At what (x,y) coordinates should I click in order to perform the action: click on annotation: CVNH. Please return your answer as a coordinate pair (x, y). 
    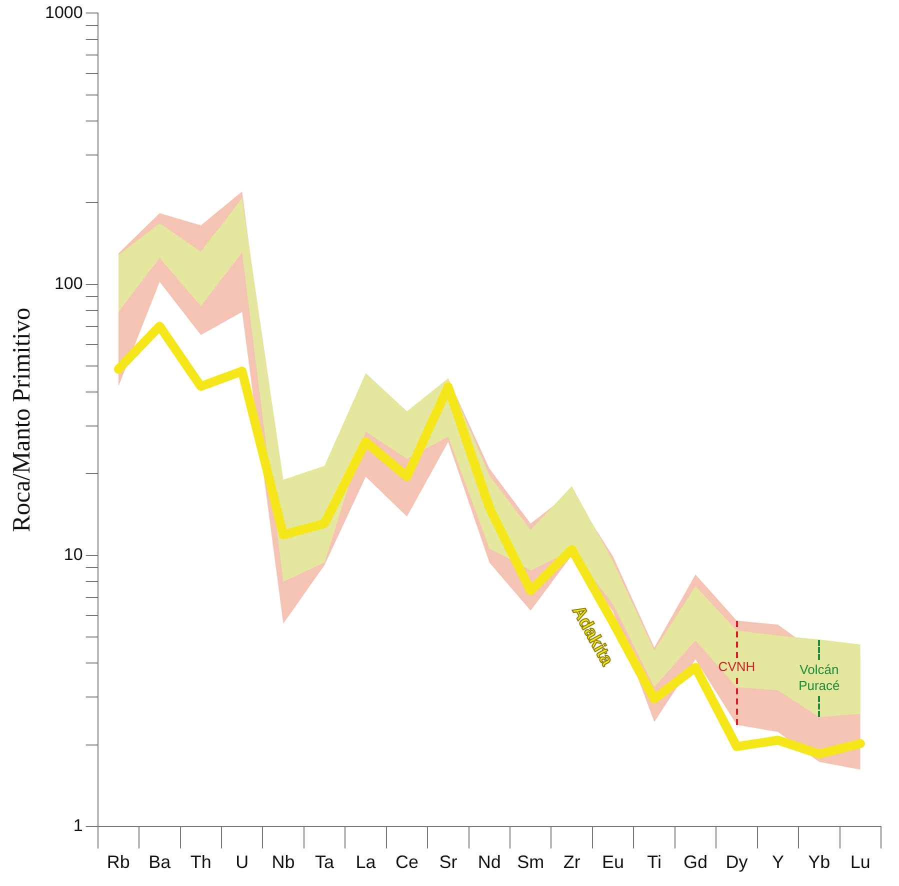
    Looking at the image, I should click on (737, 666).